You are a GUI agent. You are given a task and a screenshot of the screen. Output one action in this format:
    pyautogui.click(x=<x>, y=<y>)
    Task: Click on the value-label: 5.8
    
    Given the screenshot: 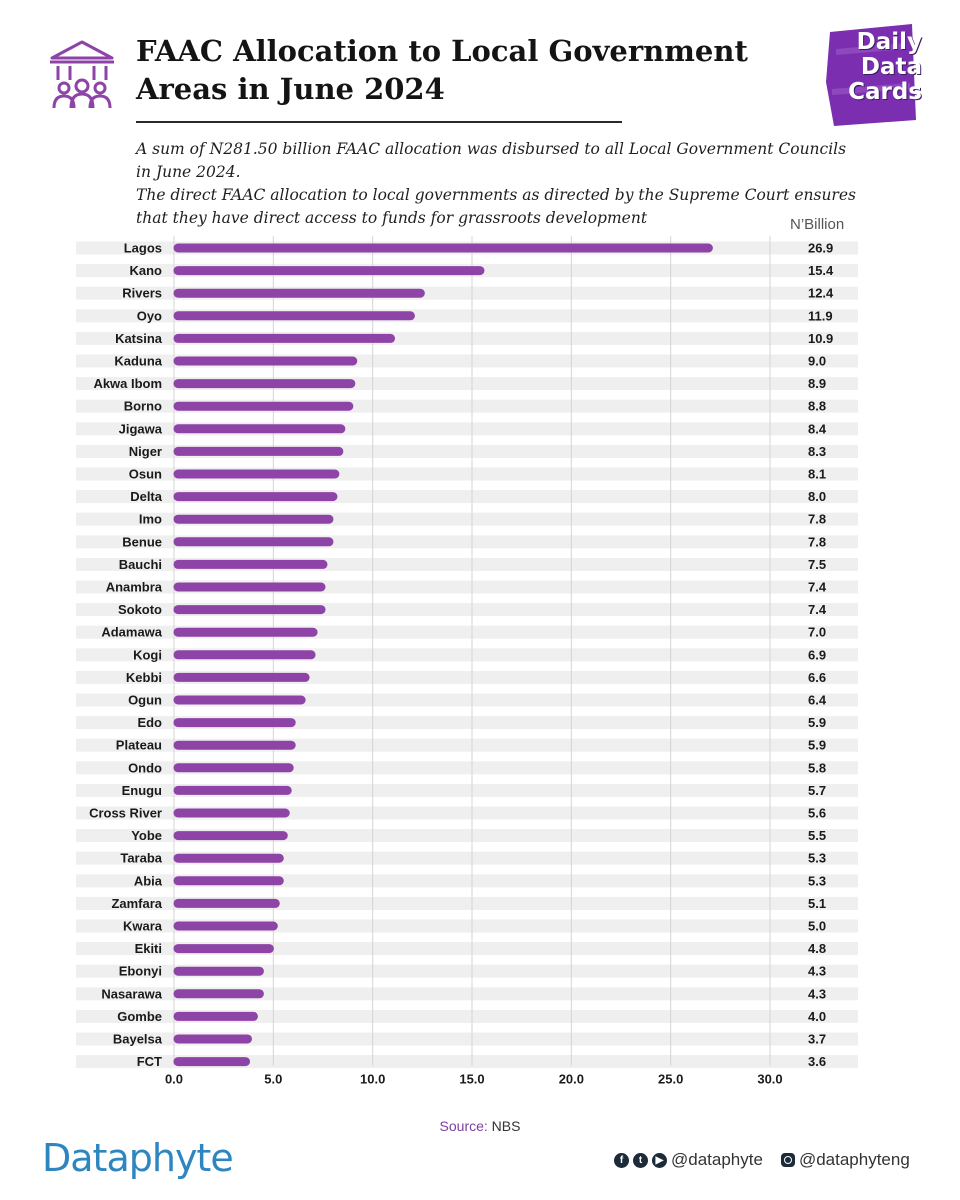 What is the action you would take?
    pyautogui.click(x=817, y=767)
    